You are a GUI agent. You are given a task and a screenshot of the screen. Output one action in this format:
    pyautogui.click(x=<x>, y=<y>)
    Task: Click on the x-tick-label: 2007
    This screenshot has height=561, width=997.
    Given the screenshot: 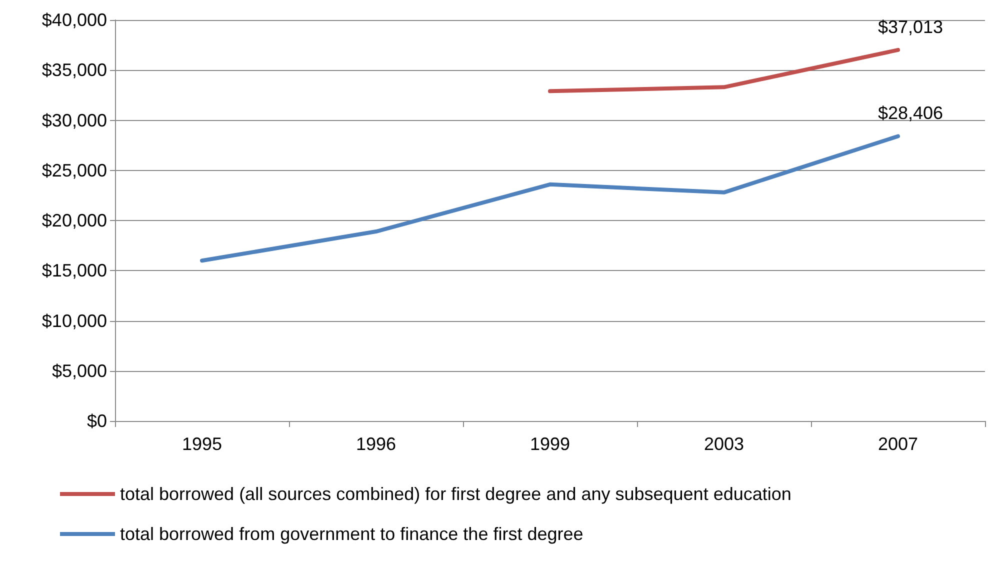 What is the action you would take?
    pyautogui.click(x=898, y=444)
    